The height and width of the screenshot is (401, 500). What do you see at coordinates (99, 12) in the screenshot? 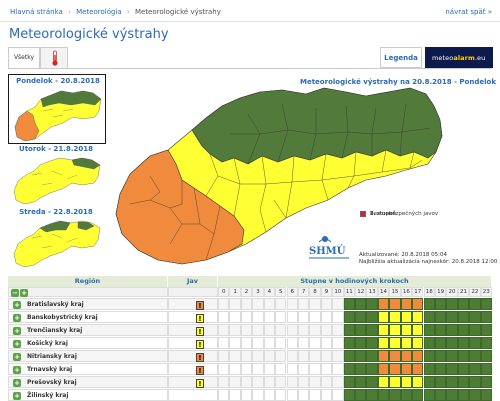
I see `breadcrumb-meteorology: Meteorológia` at bounding box center [99, 12].